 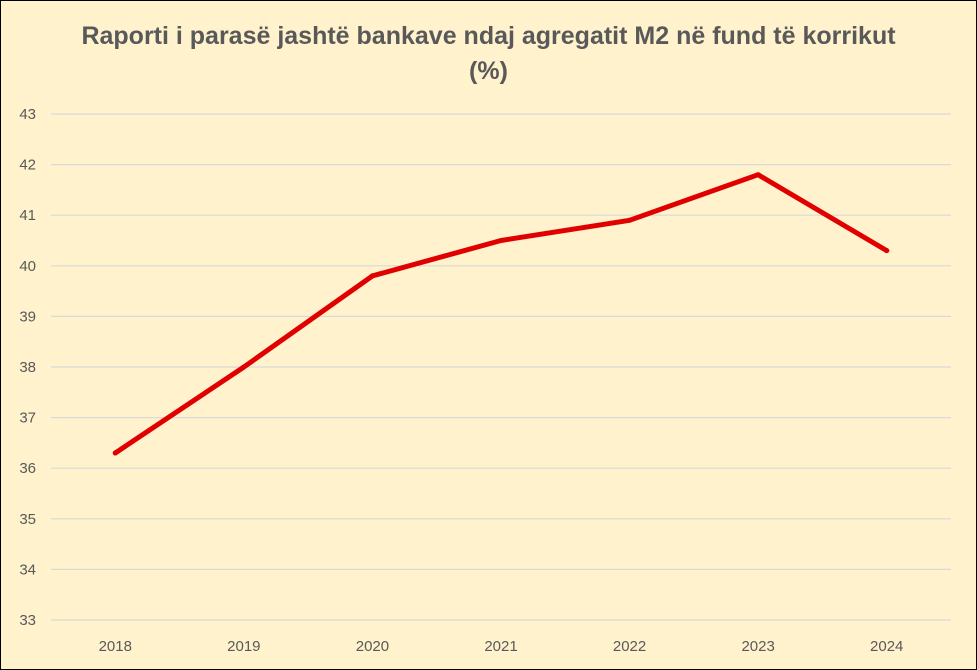 What do you see at coordinates (27, 519) in the screenshot?
I see `y-tick-label-35: 35` at bounding box center [27, 519].